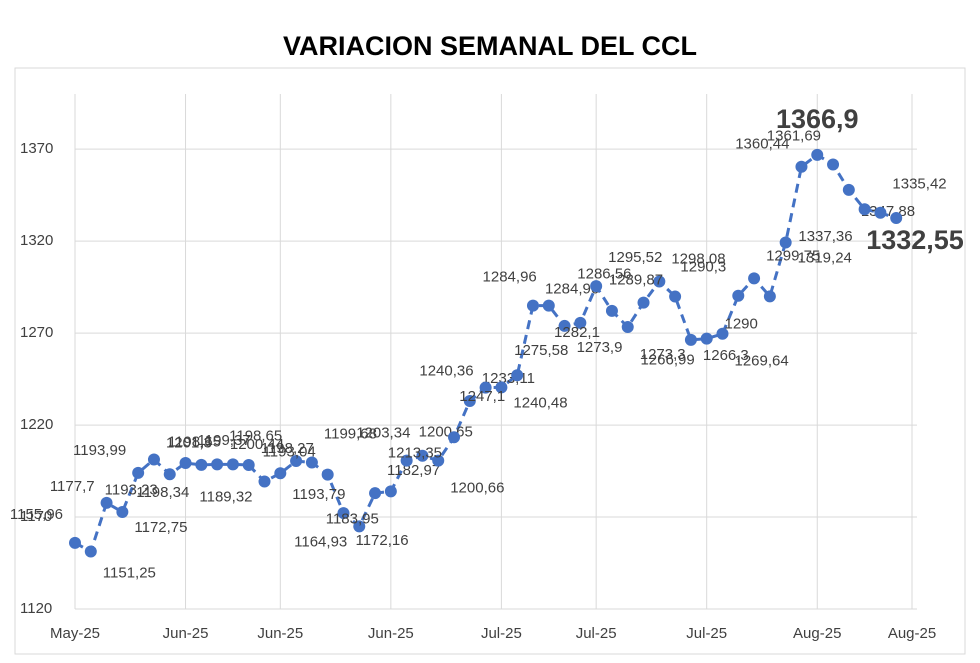  I want to click on x-tick-label: May-25, so click(75, 633).